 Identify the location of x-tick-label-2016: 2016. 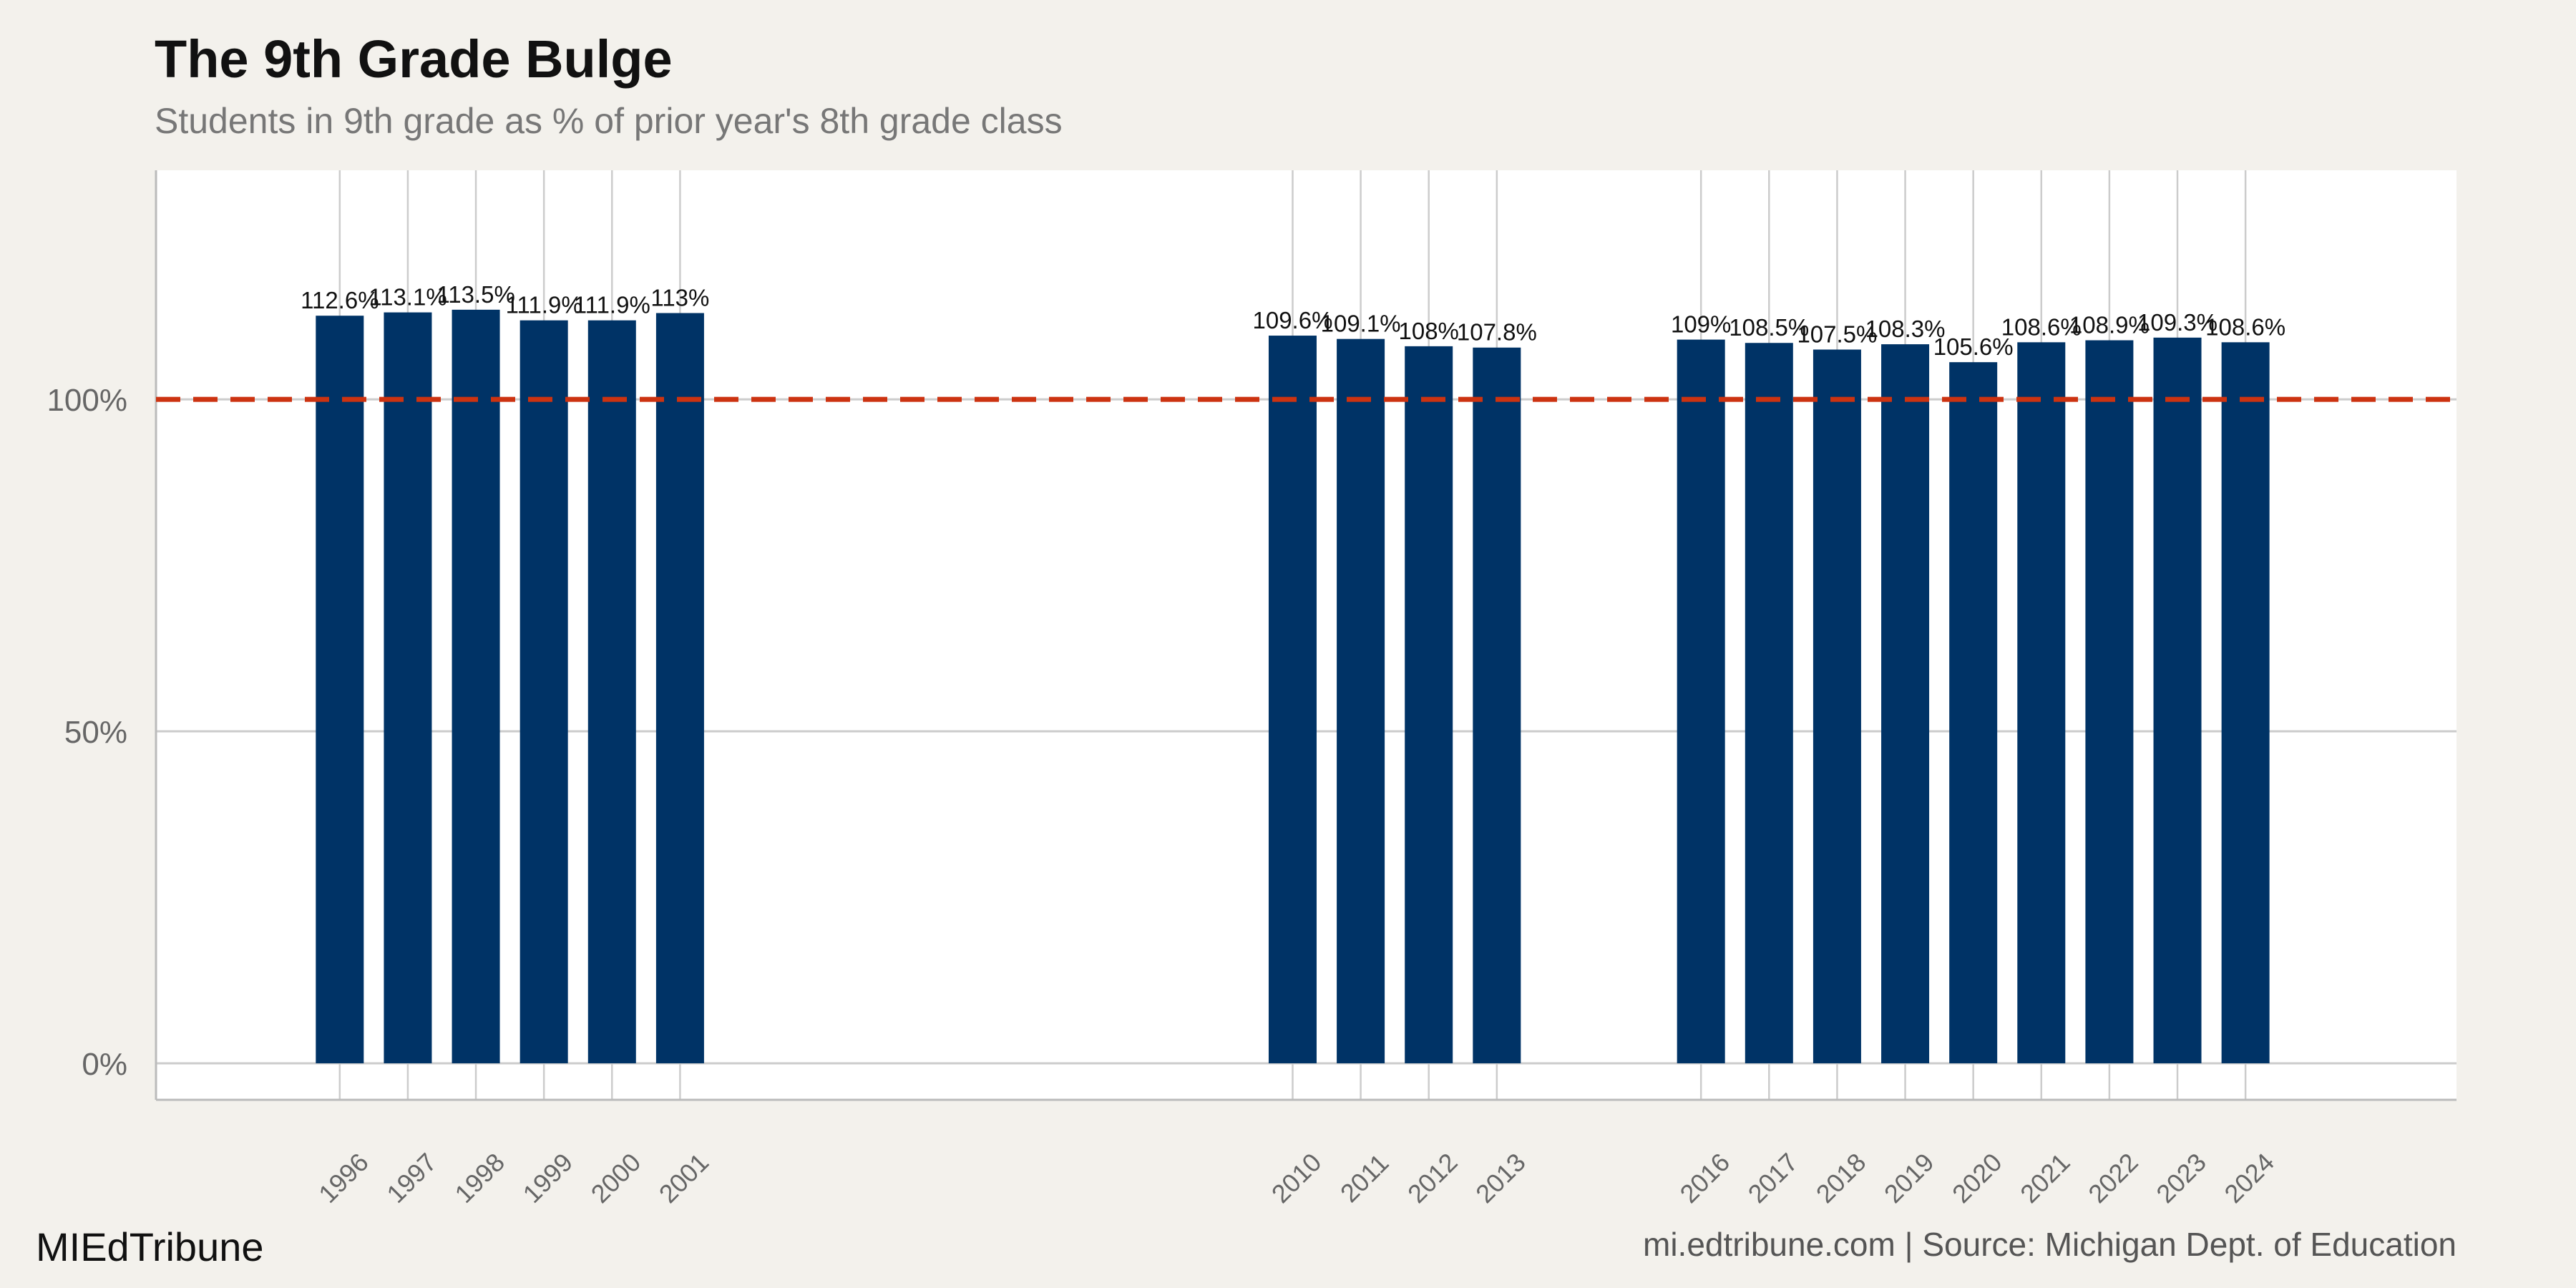
(1705, 1178).